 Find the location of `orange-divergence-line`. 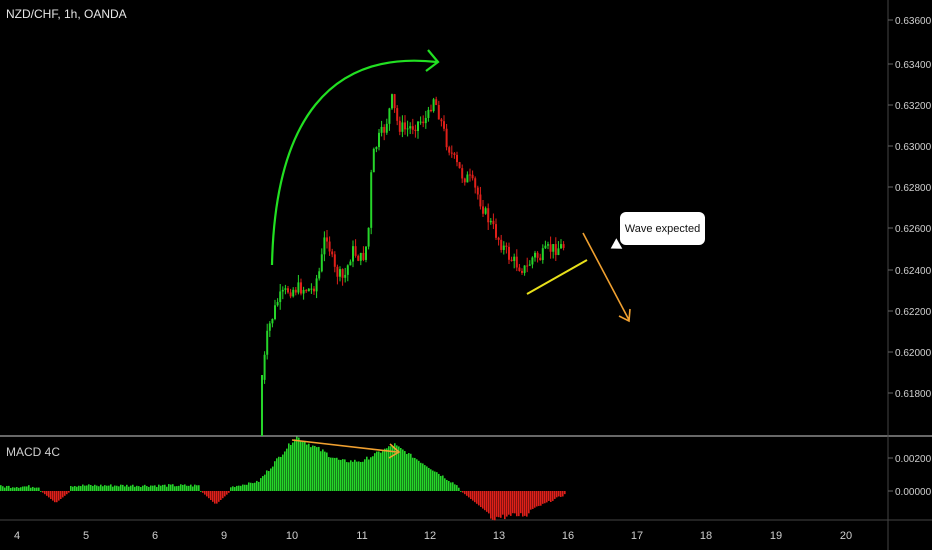

orange-divergence-line is located at coordinates (344, 446).